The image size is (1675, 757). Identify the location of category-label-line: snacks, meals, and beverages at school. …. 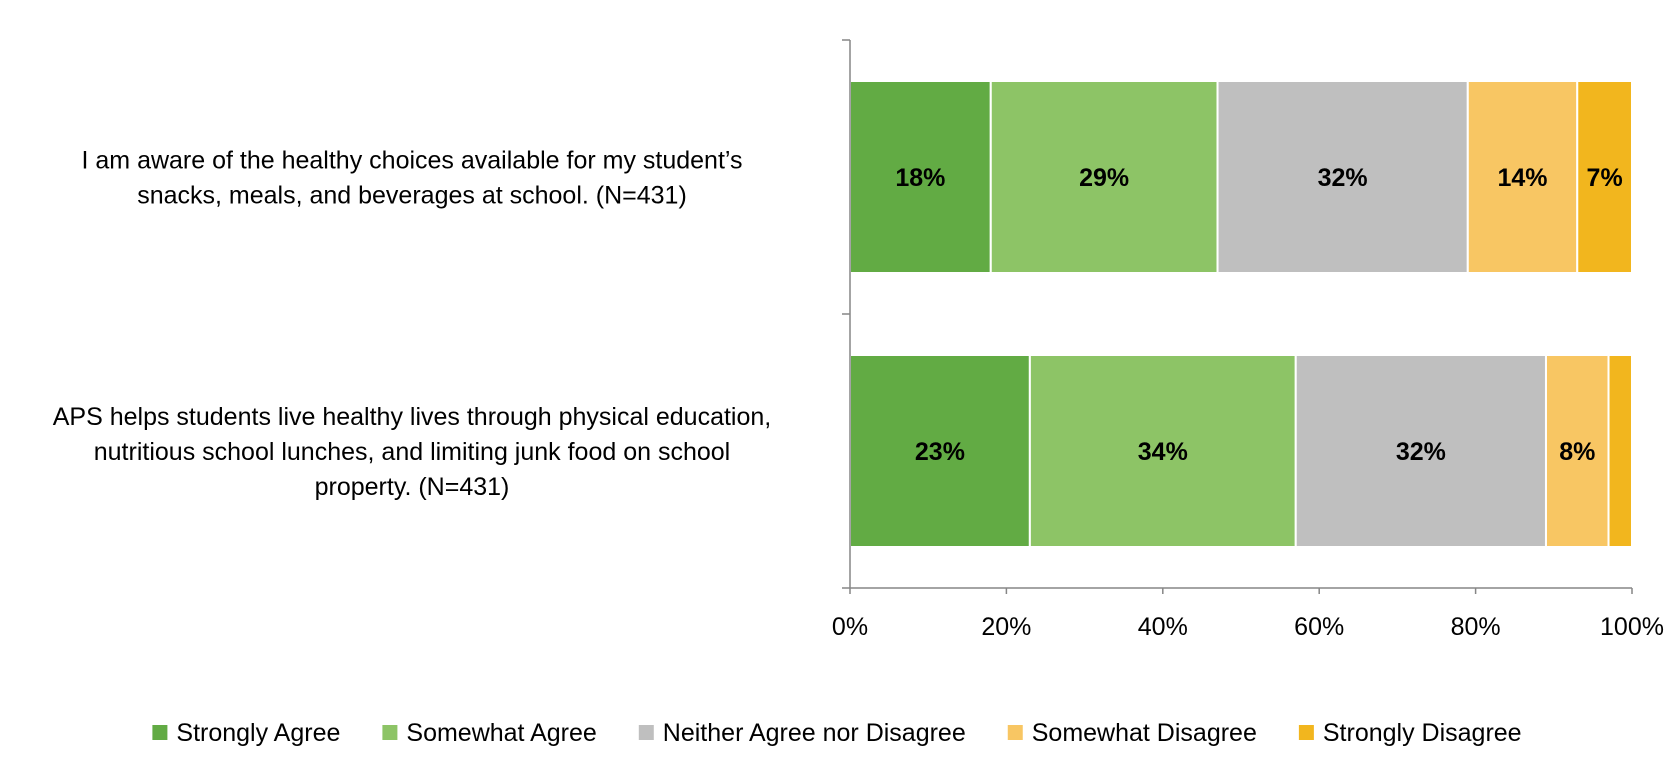
(412, 196).